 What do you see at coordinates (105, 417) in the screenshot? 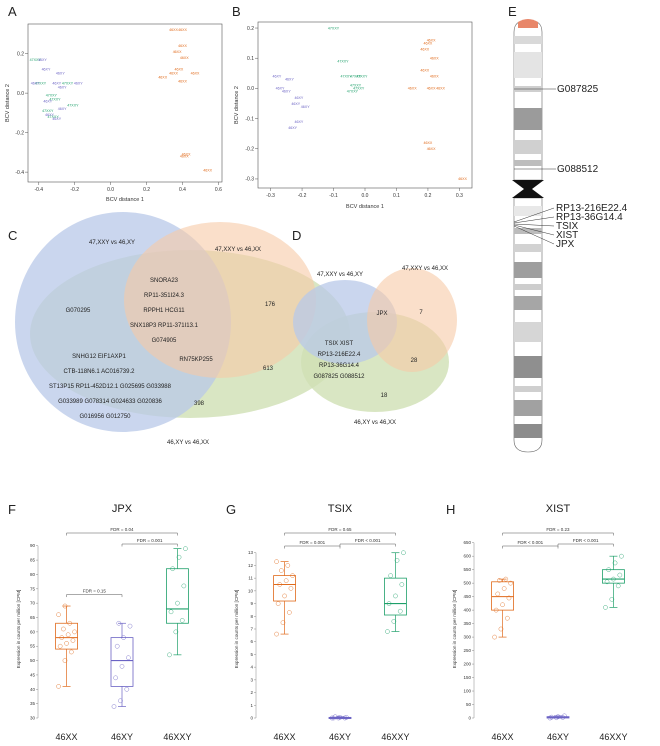
I see `venn-region-text: G016956 G012750` at bounding box center [105, 417].